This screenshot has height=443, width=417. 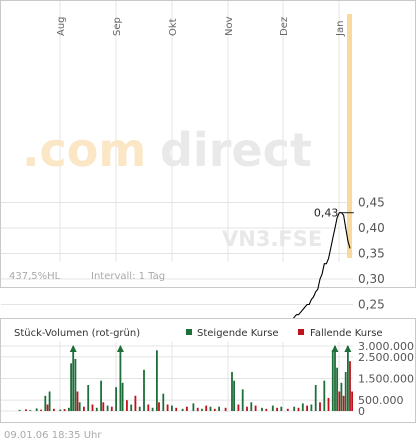 What do you see at coordinates (189, 332) in the screenshot?
I see `legend-swatch-rising` at bounding box center [189, 332].